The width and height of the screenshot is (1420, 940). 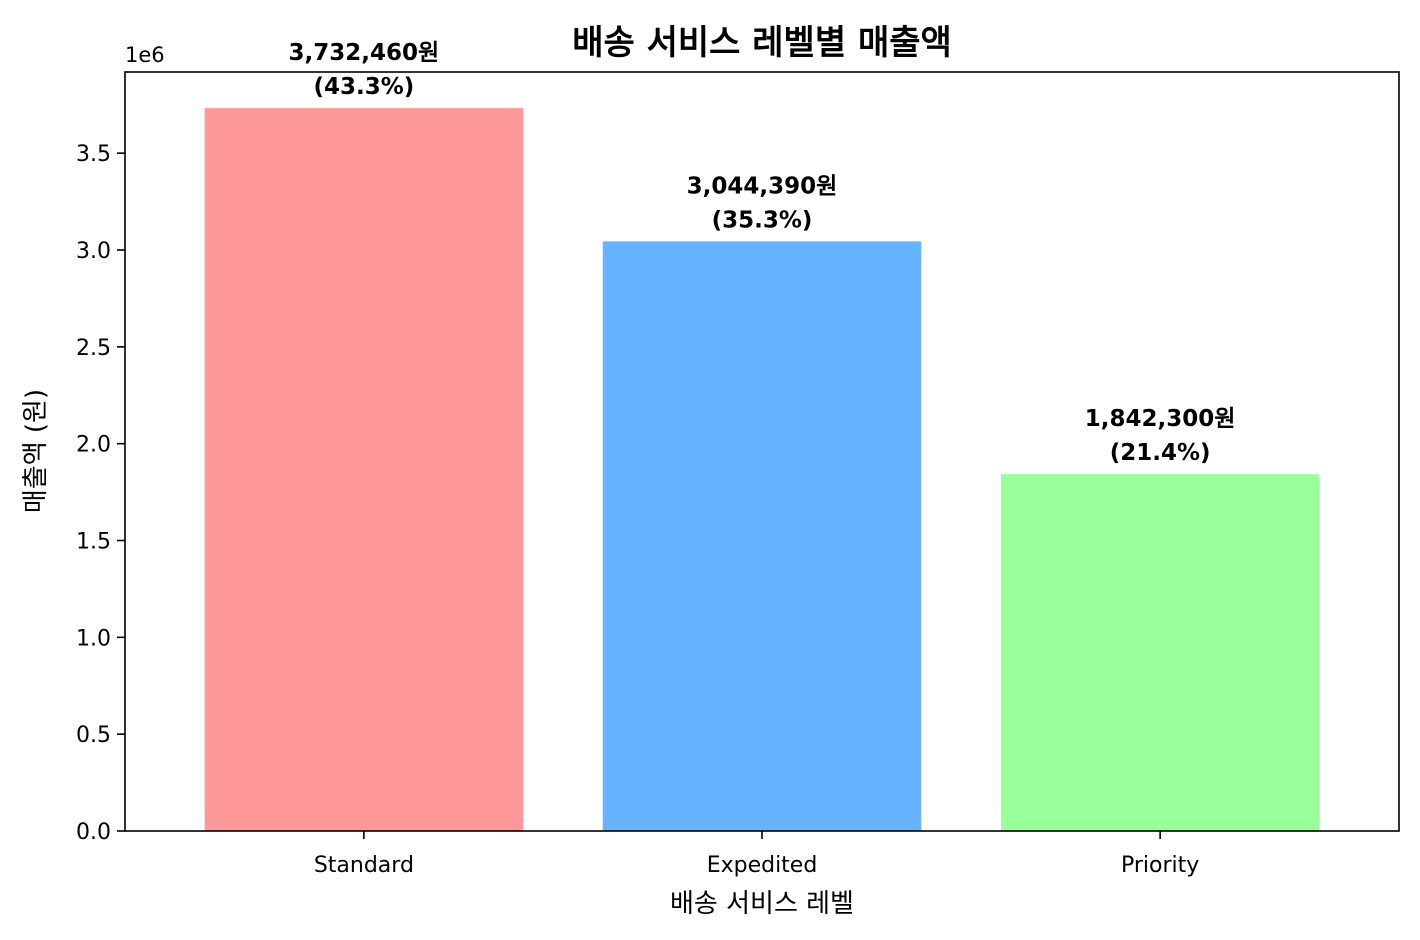 I want to click on y-axis: 0.0 0.5 1.0 1.5 2.0 2.5 3.0 3.5, so click(x=100, y=493).